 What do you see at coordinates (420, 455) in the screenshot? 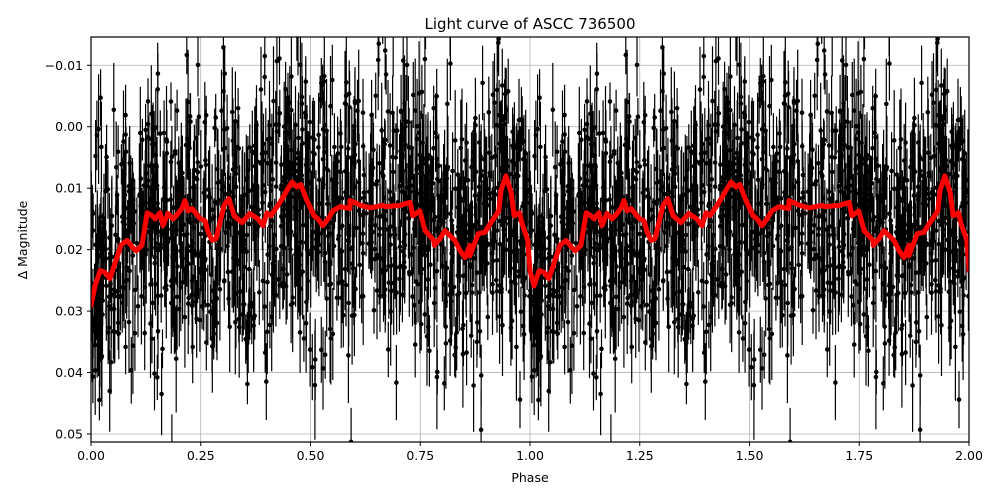
I see `x-tick-label: 0.75` at bounding box center [420, 455].